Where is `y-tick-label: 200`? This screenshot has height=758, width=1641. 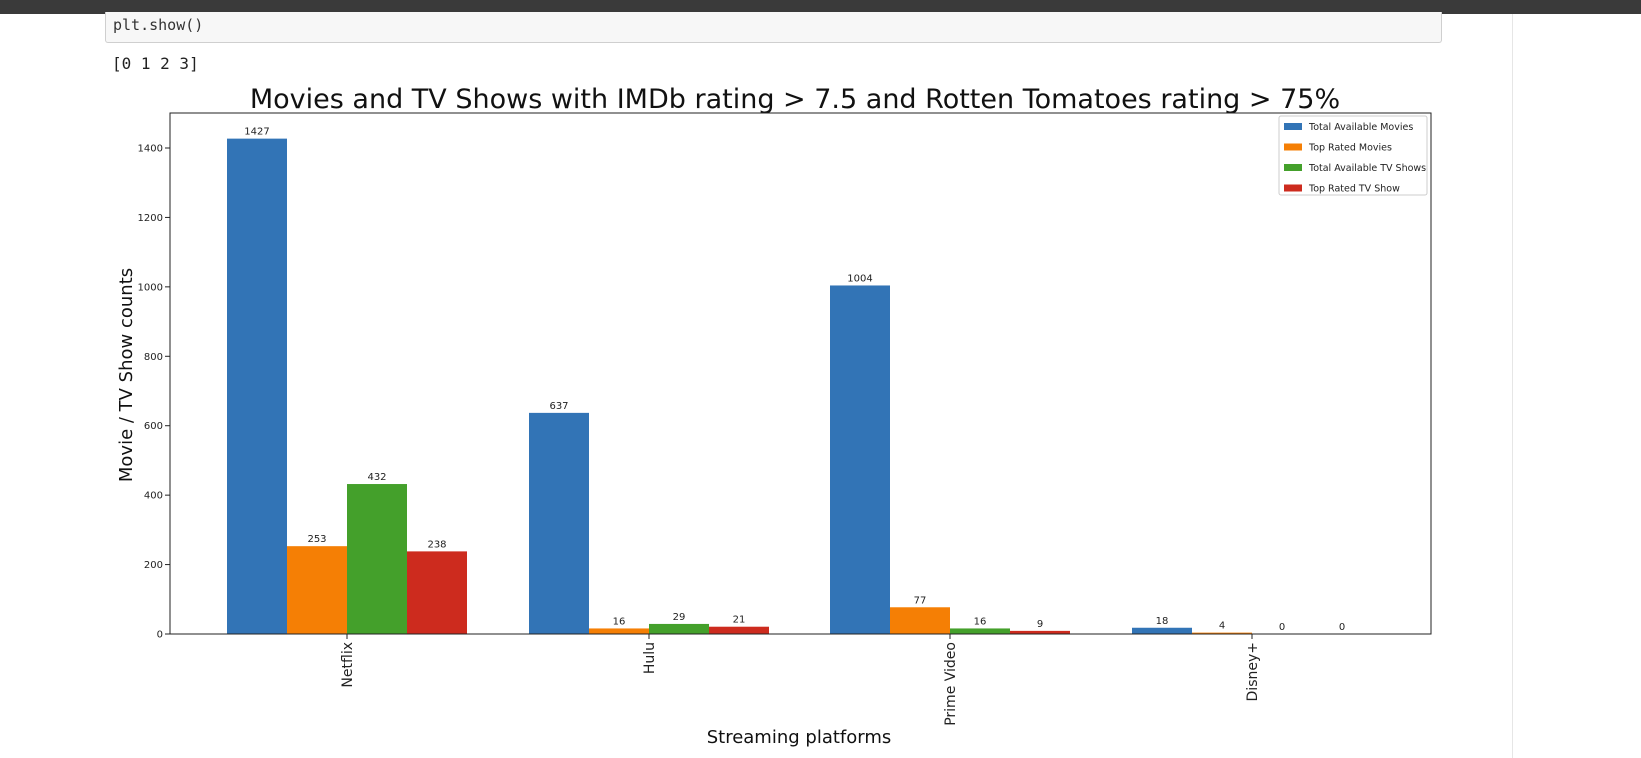 y-tick-label: 200 is located at coordinates (153, 565).